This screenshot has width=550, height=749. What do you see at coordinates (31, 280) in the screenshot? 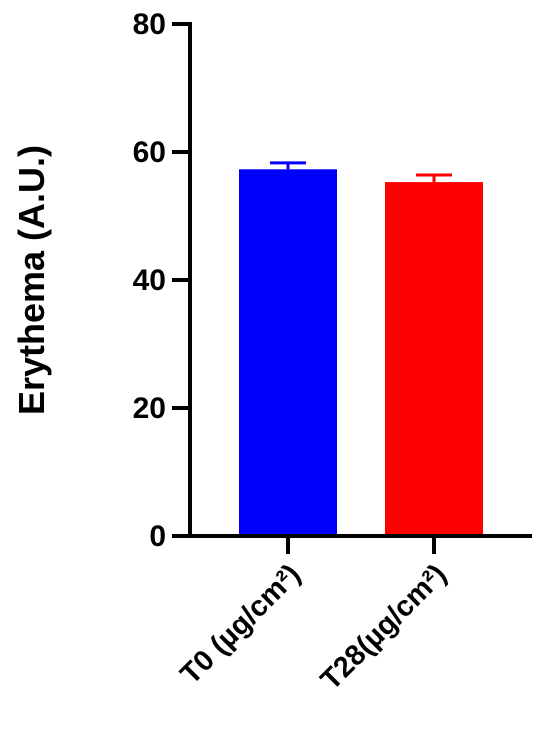
I see `y-axis-title: Erythema (A.U.)` at bounding box center [31, 280].